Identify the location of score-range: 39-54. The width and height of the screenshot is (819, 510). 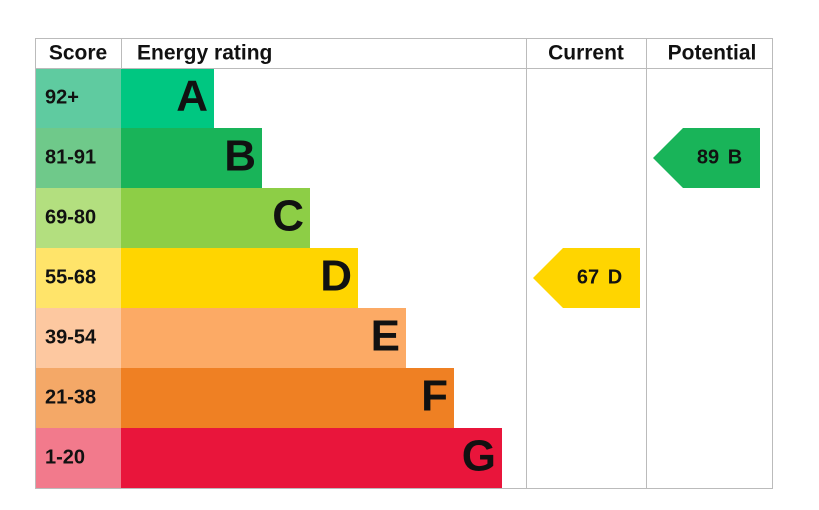
(71, 337).